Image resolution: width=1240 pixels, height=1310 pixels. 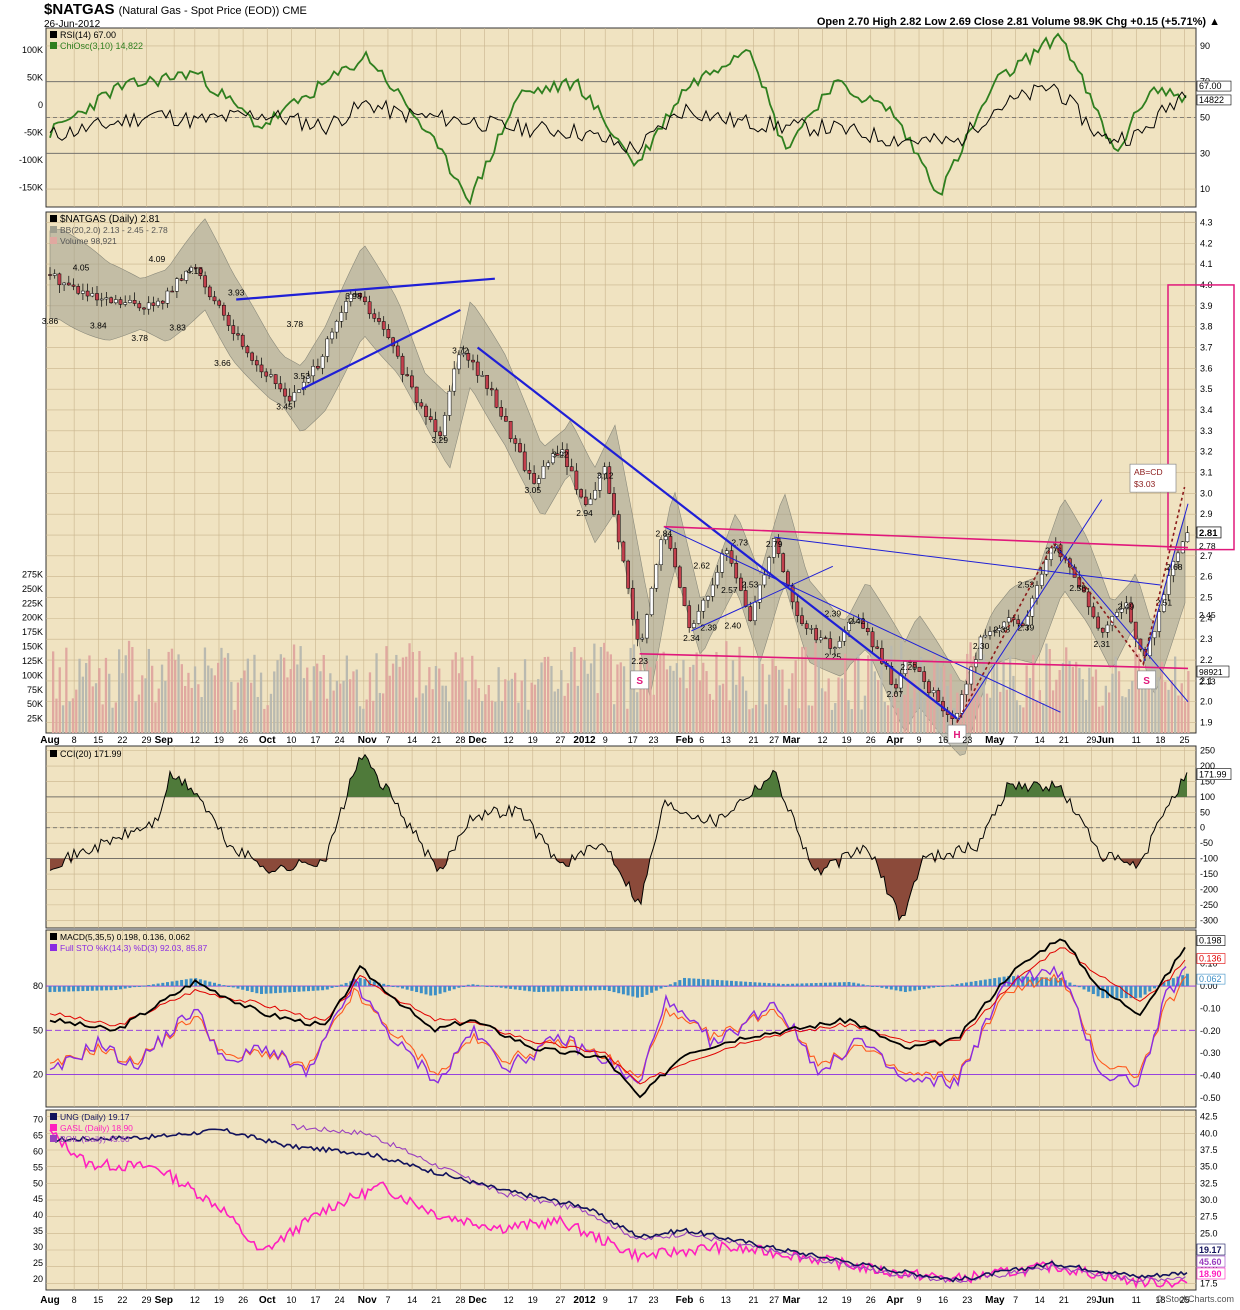 I want to click on date-axis-label: 26, so click(x=871, y=740).